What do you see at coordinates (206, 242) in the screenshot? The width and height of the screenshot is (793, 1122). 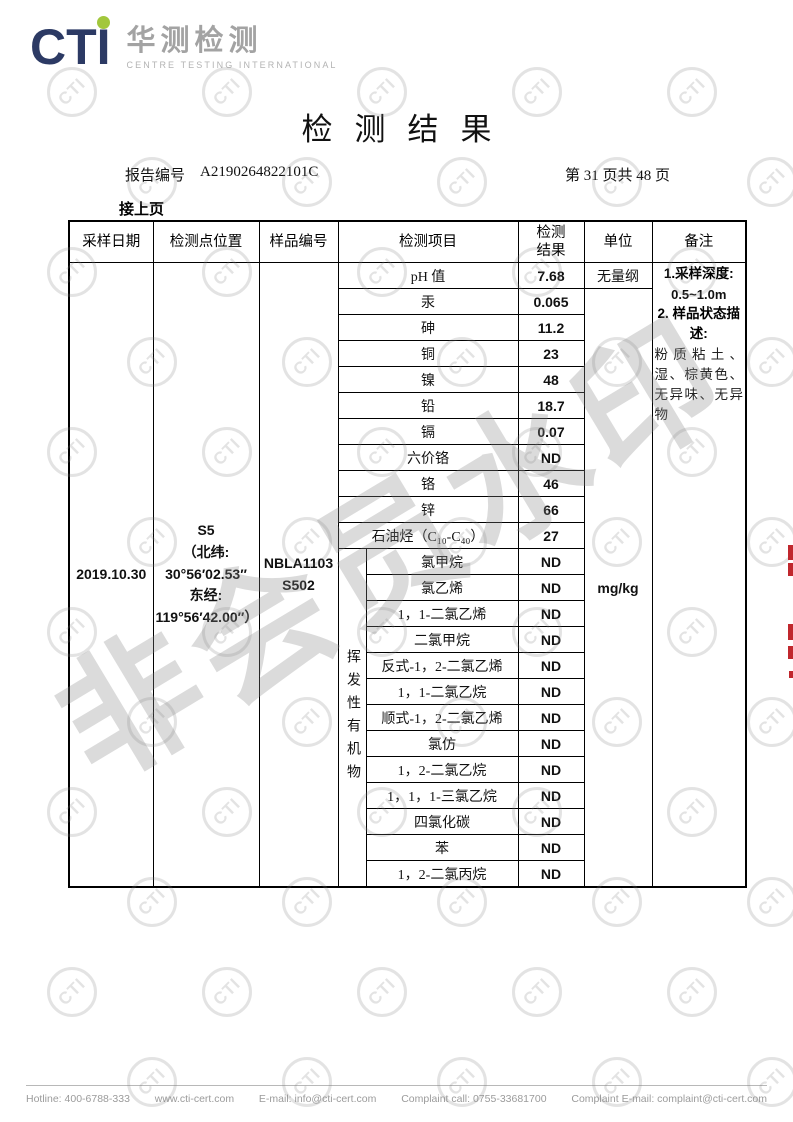 I see `header-location: 检测点位置` at bounding box center [206, 242].